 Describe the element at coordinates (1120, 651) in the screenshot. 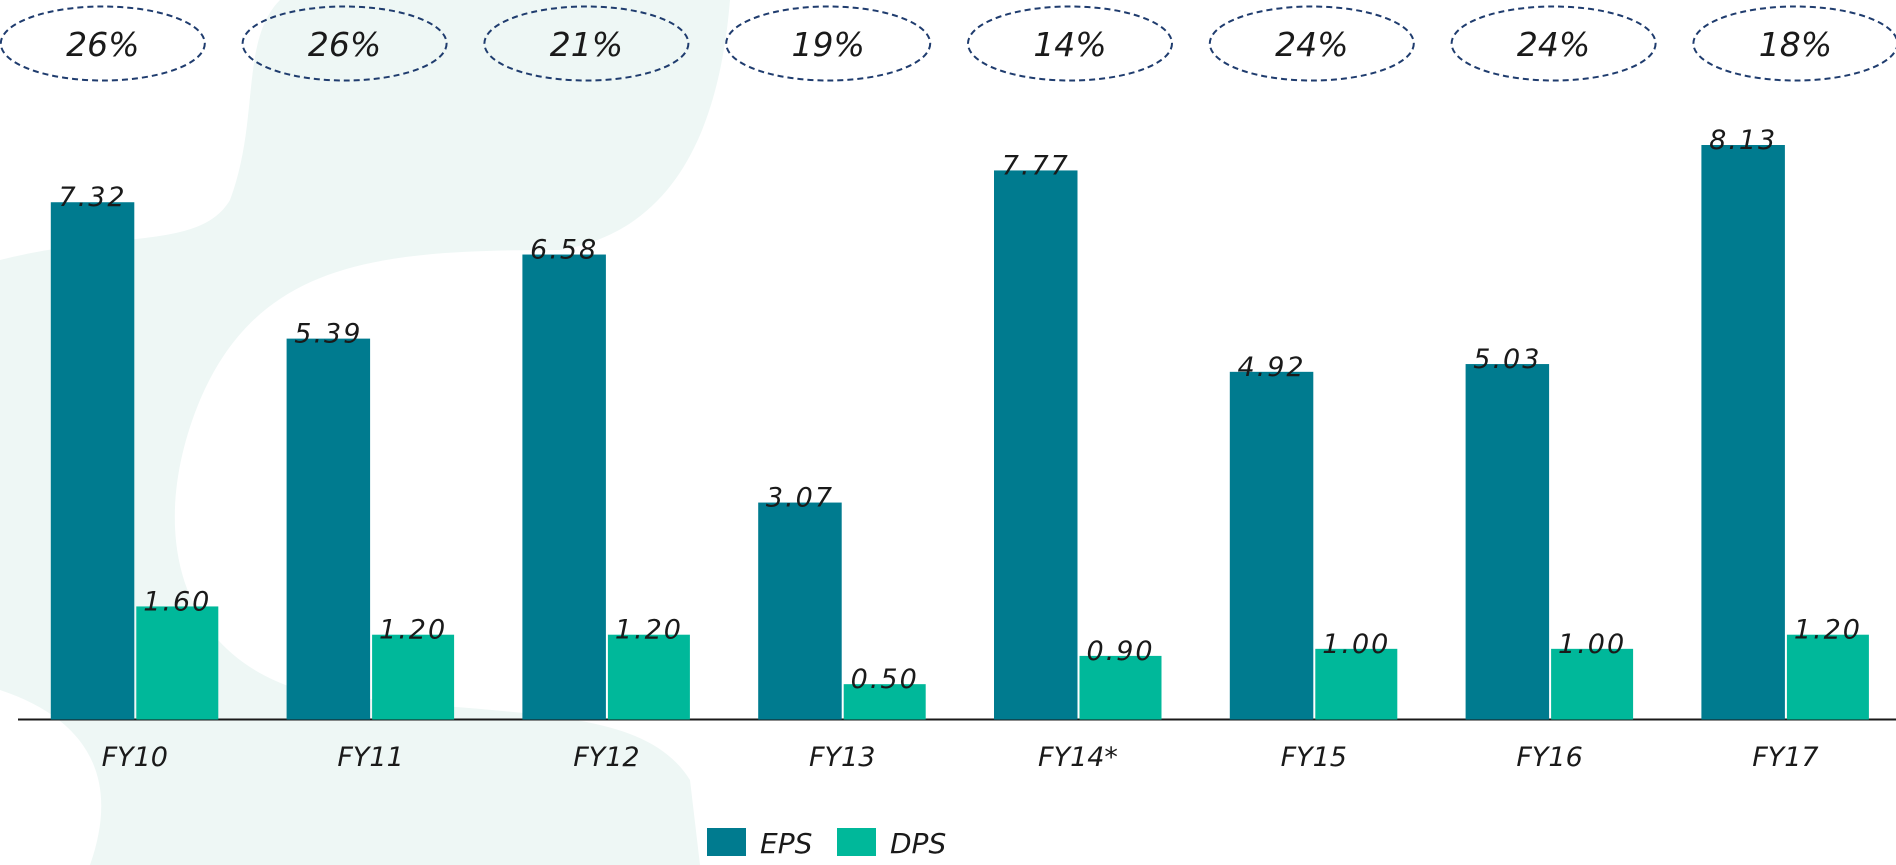

I see `value-label: 0.90` at that location.